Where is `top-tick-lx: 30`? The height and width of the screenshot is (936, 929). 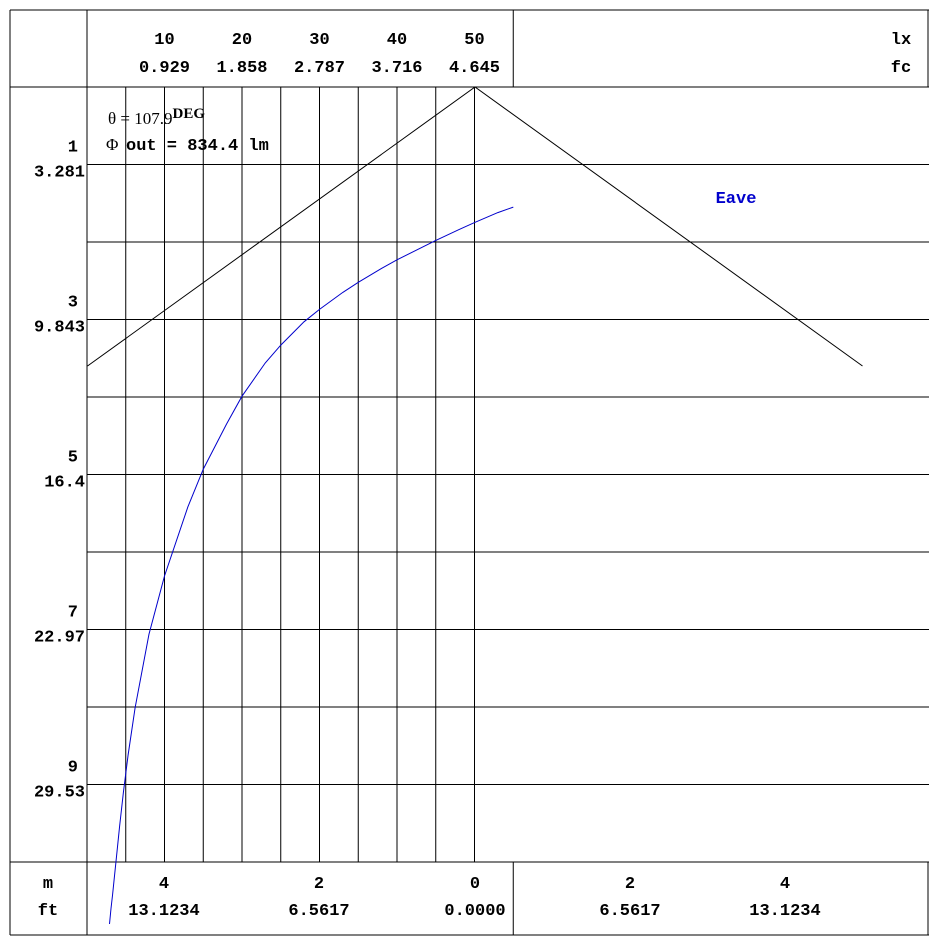 top-tick-lx: 30 is located at coordinates (319, 40).